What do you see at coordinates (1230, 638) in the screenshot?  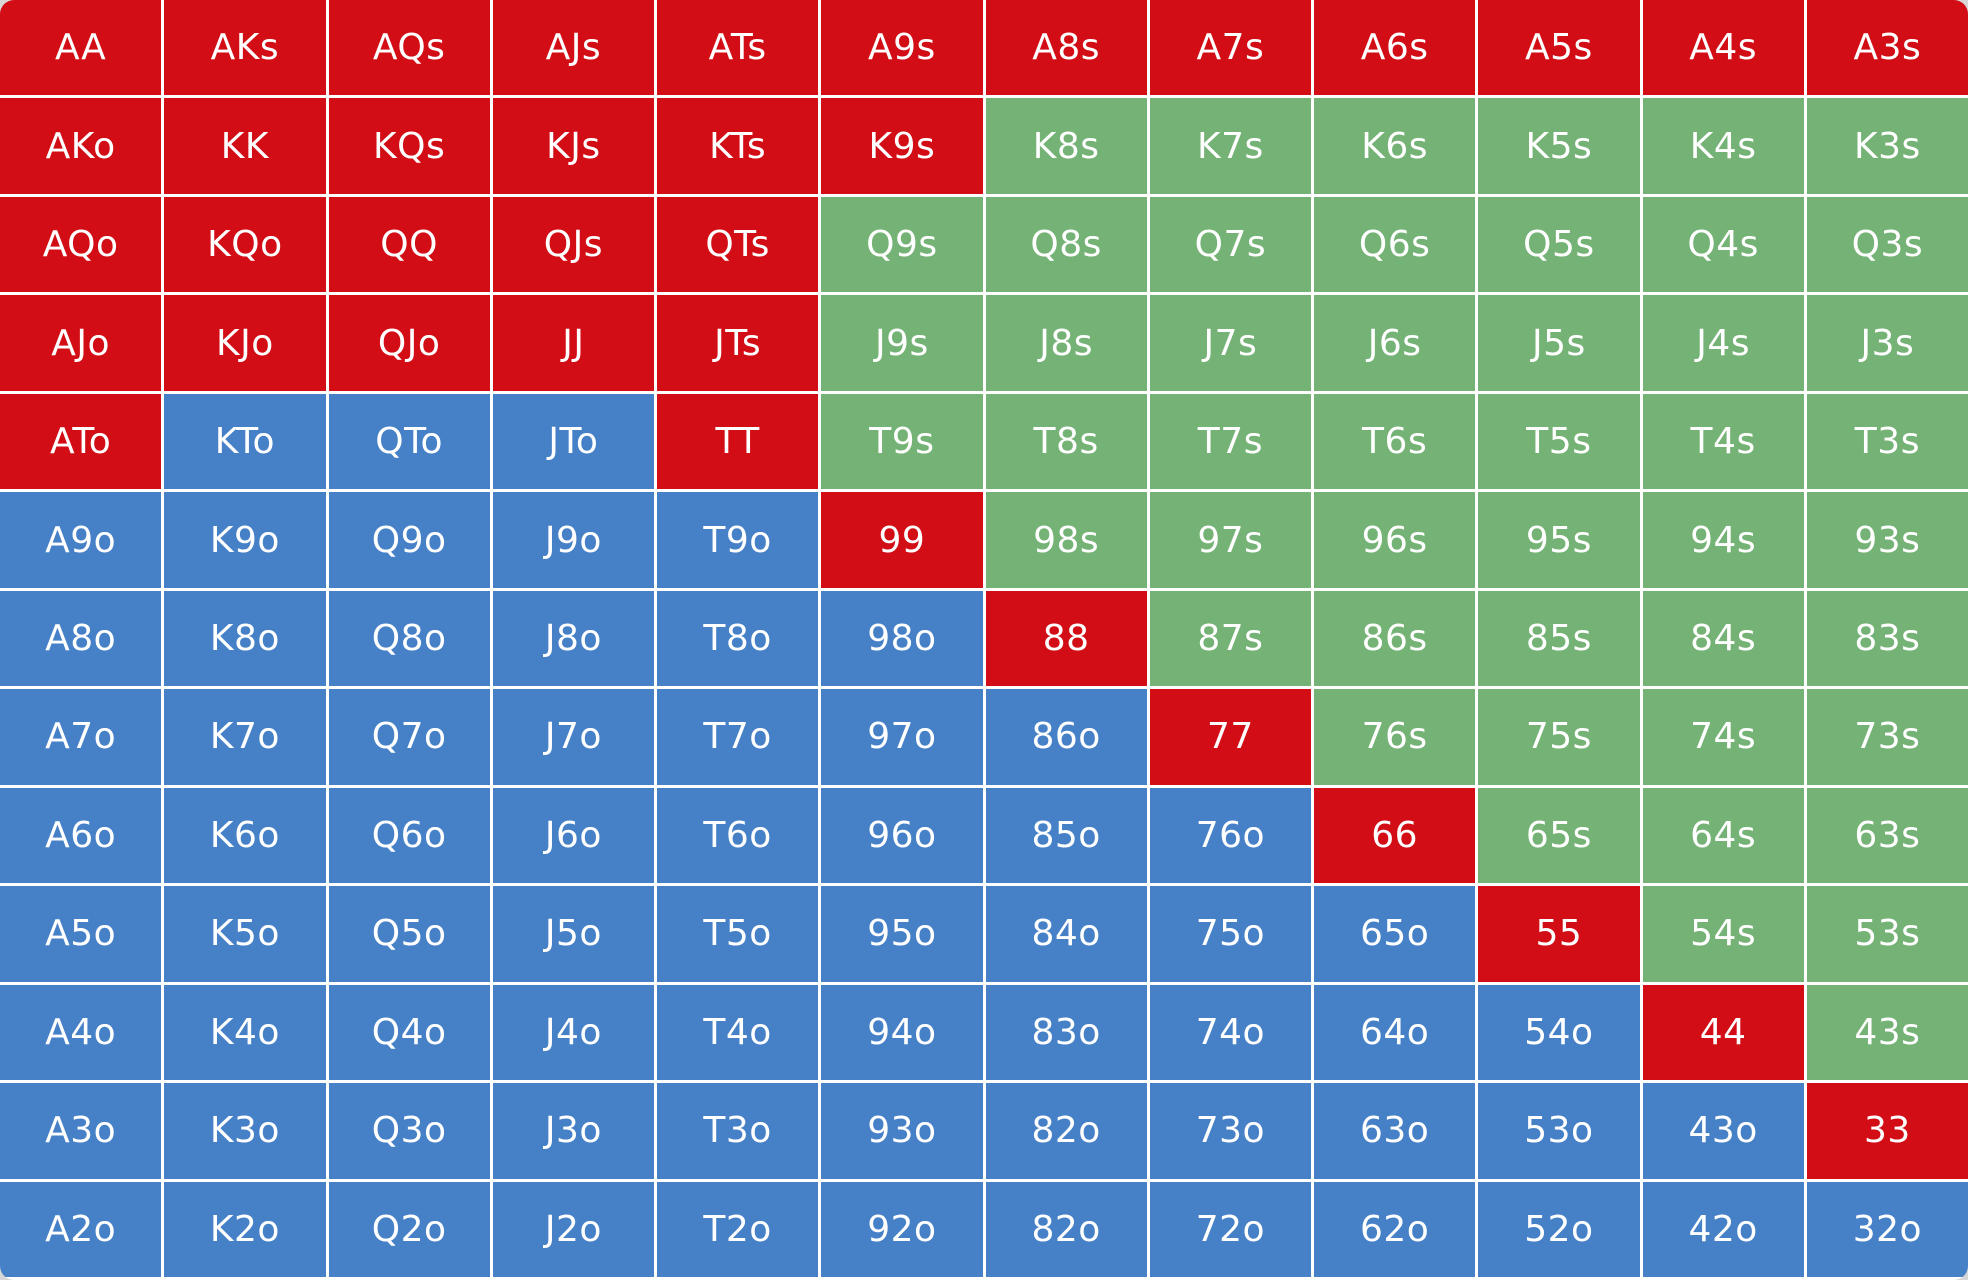 I see `cell-87s: 87s` at bounding box center [1230, 638].